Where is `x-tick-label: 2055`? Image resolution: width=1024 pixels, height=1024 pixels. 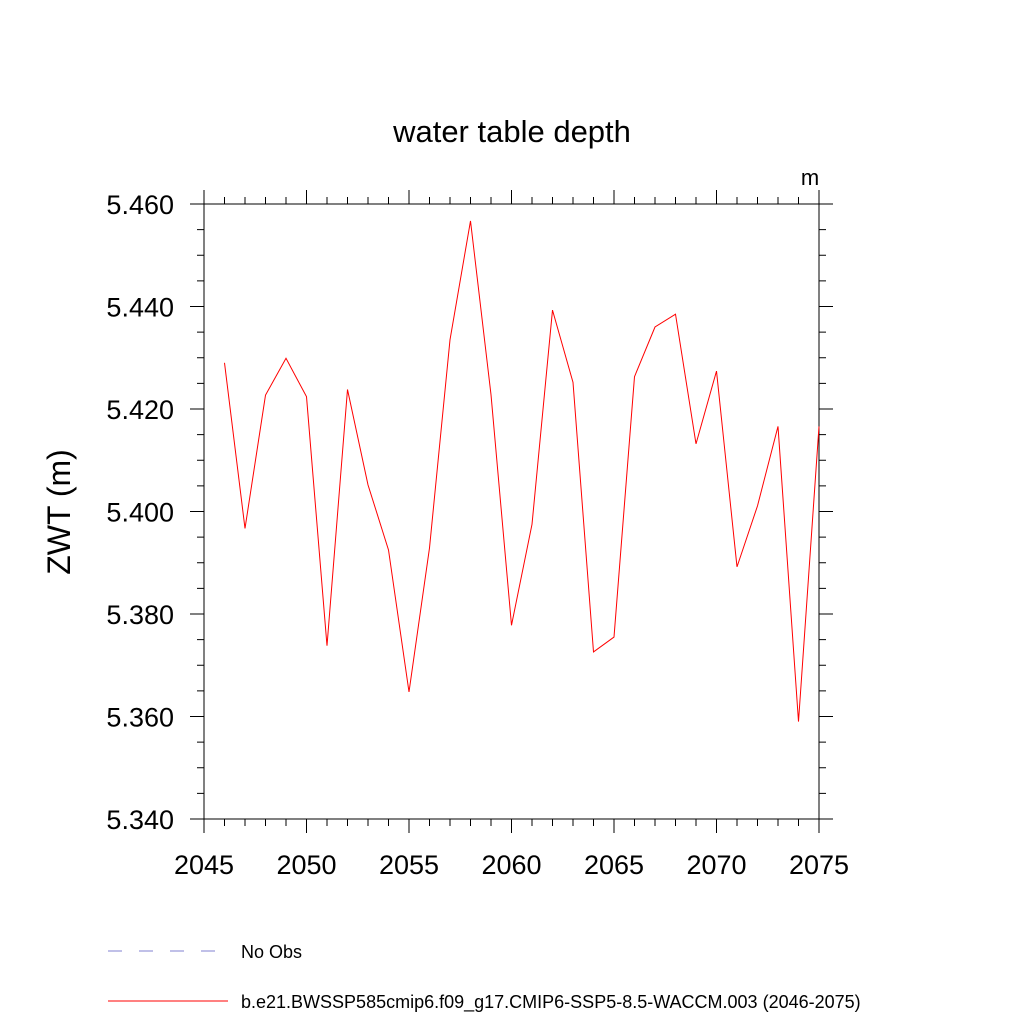
x-tick-label: 2055 is located at coordinates (409, 865).